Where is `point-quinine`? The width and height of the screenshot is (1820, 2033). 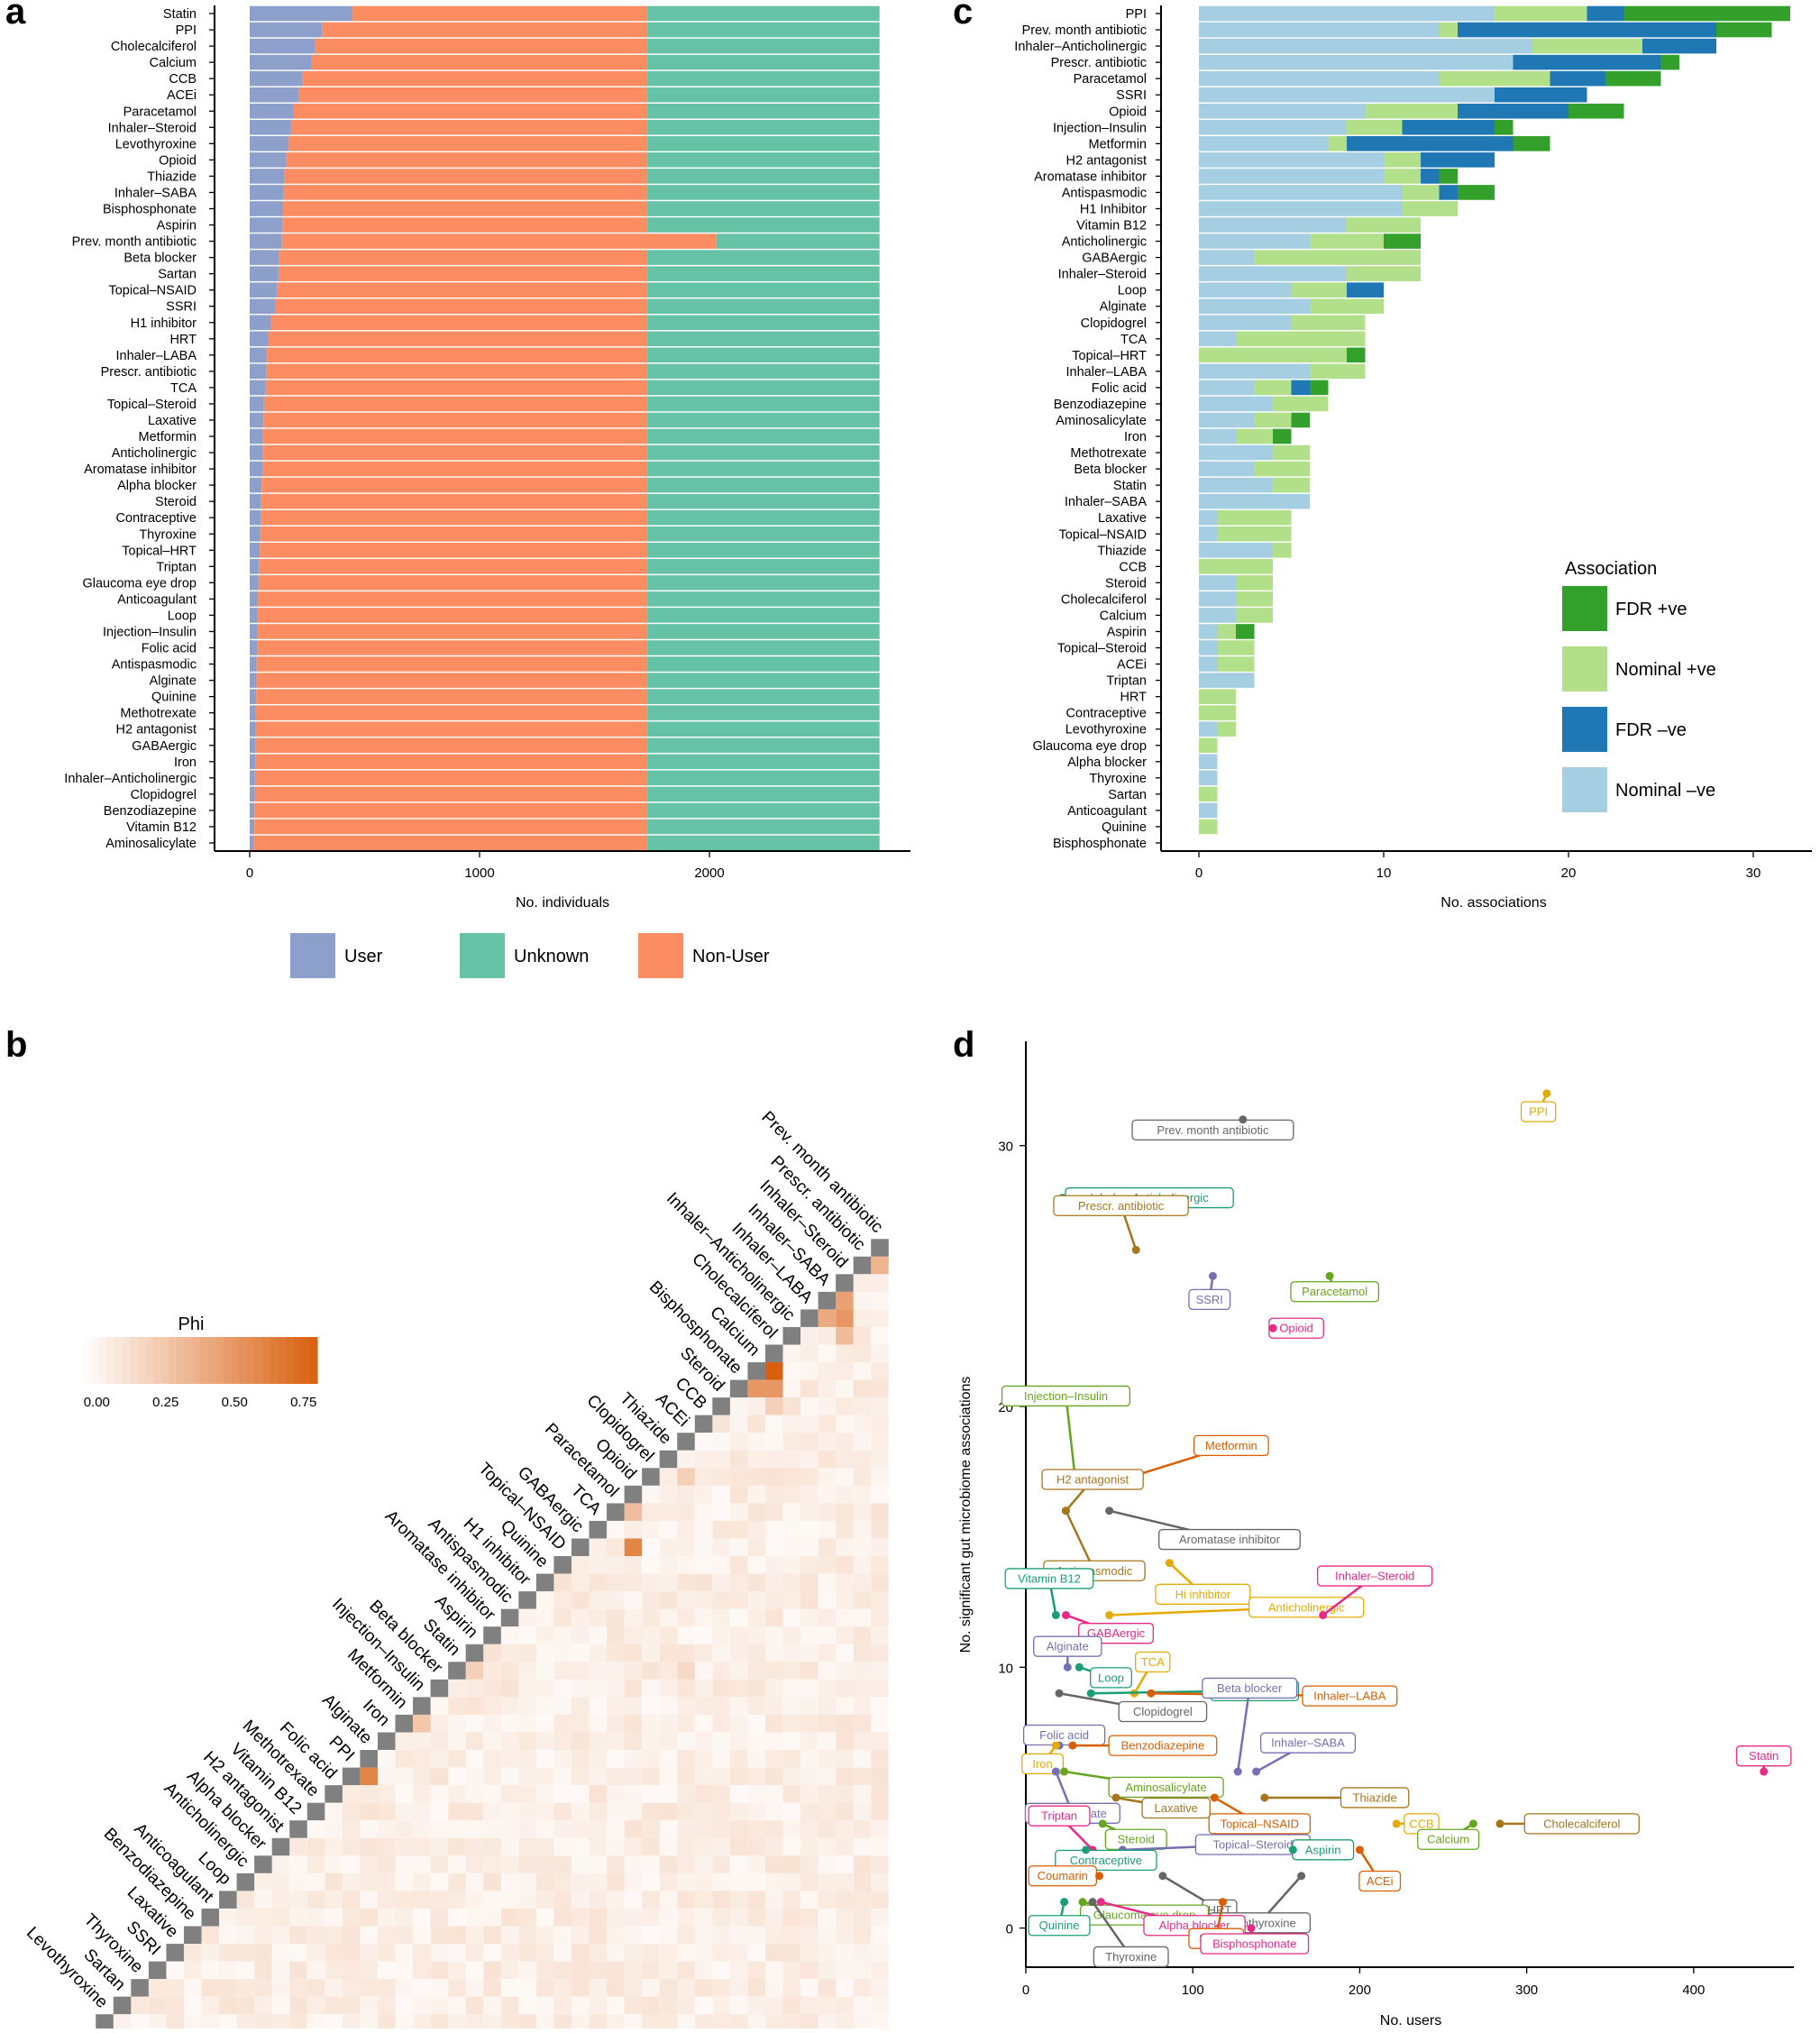 point-quinine is located at coordinates (1064, 1902).